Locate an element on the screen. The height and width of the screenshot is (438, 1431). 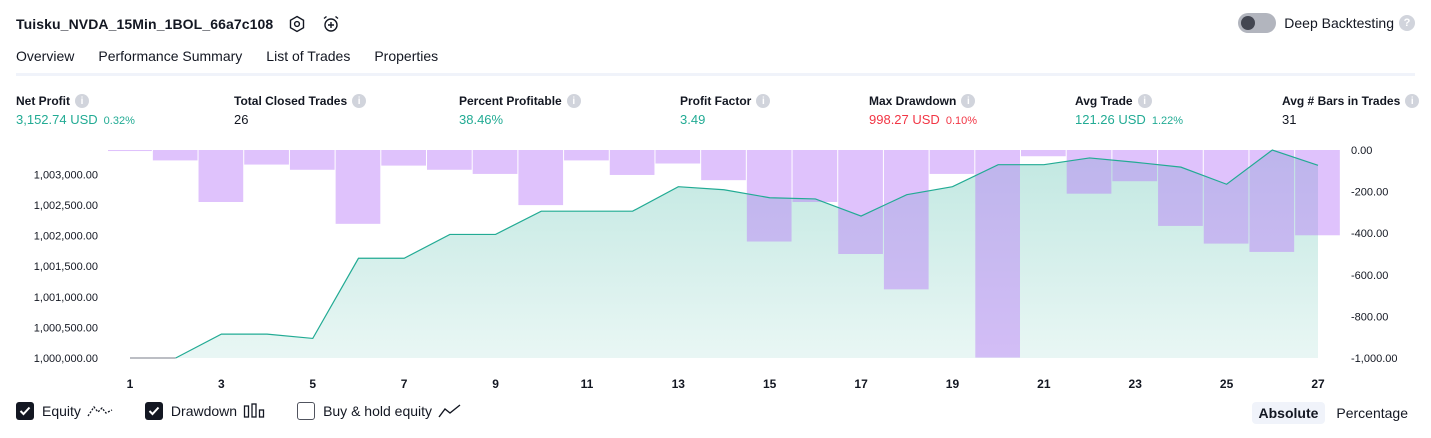
x-axis-label: 1 is located at coordinates (130, 384).